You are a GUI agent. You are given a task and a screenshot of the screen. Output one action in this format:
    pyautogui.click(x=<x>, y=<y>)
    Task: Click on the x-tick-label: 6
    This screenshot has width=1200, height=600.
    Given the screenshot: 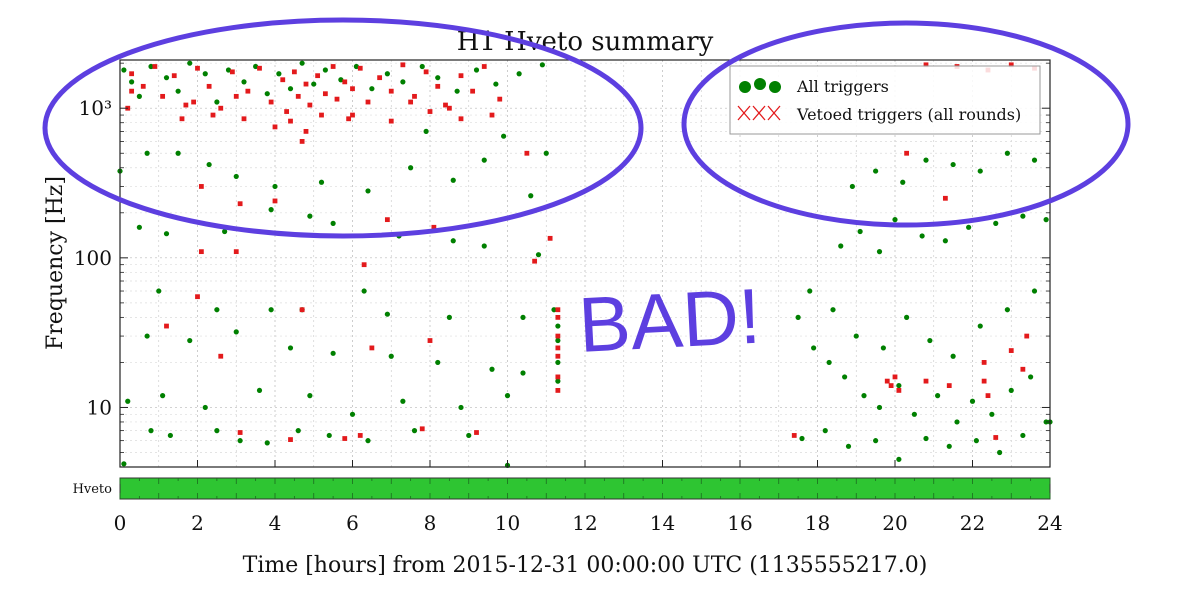 What is the action you would take?
    pyautogui.click(x=352, y=523)
    